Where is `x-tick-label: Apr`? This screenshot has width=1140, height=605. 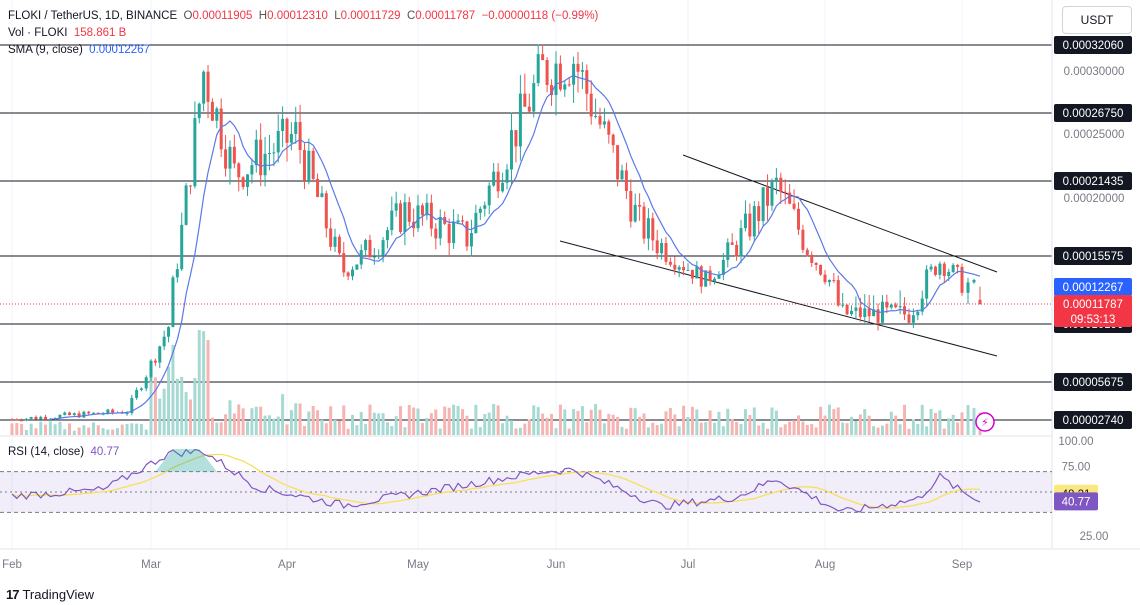
x-tick-label: Apr is located at coordinates (287, 565).